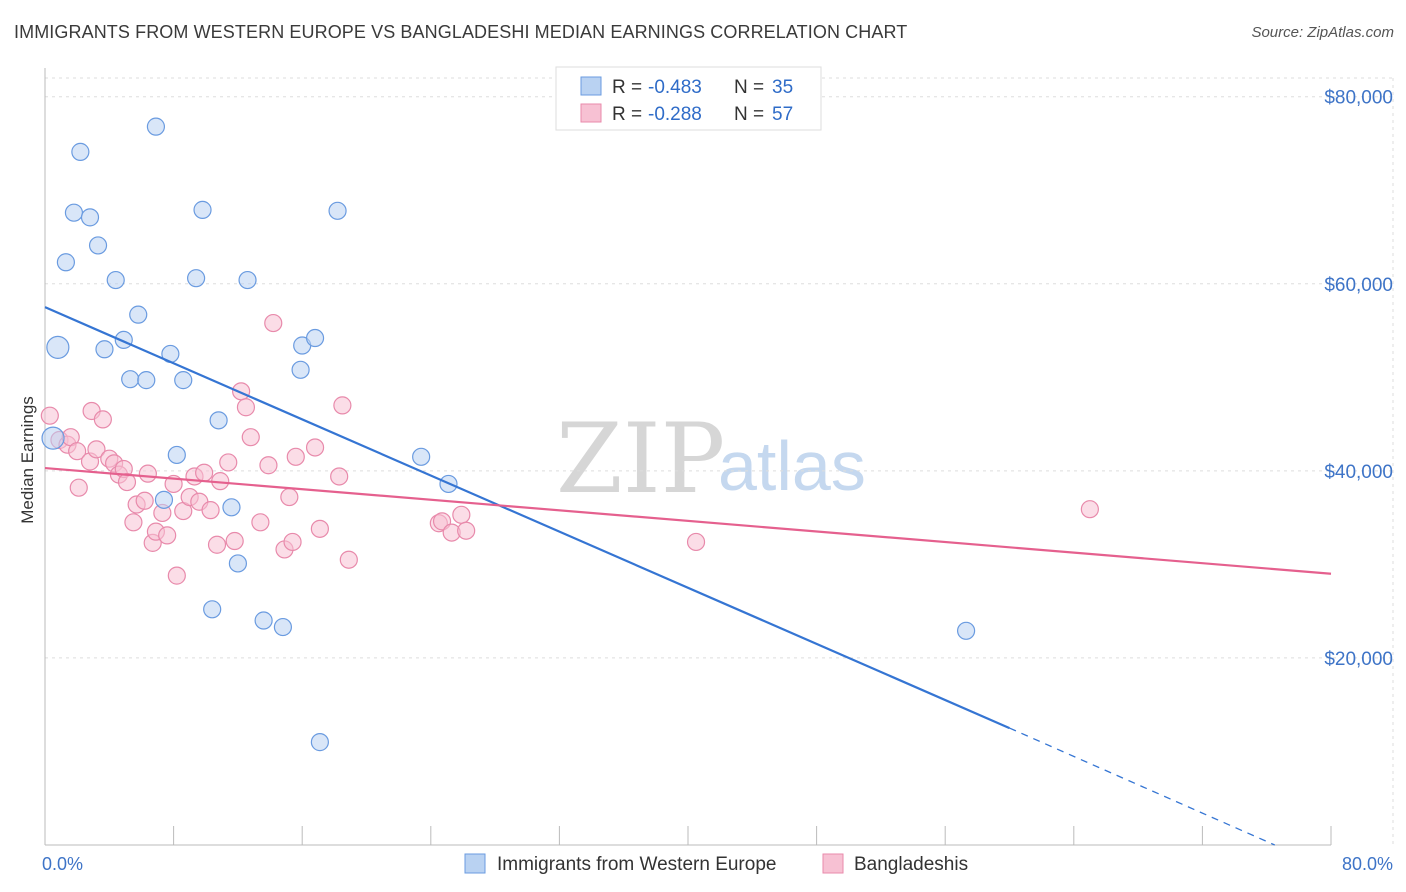  Describe the element at coordinates (675, 114) in the screenshot. I see `legend-r-value-2: -0.288` at that location.